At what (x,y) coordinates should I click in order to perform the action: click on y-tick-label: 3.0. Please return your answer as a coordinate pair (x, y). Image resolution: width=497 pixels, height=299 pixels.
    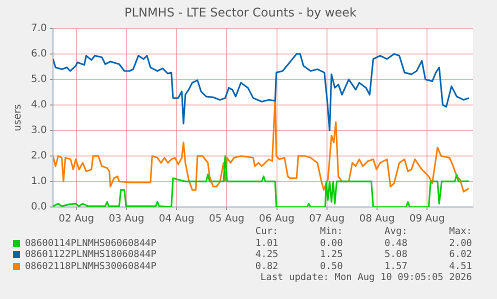
    Looking at the image, I should click on (38, 130).